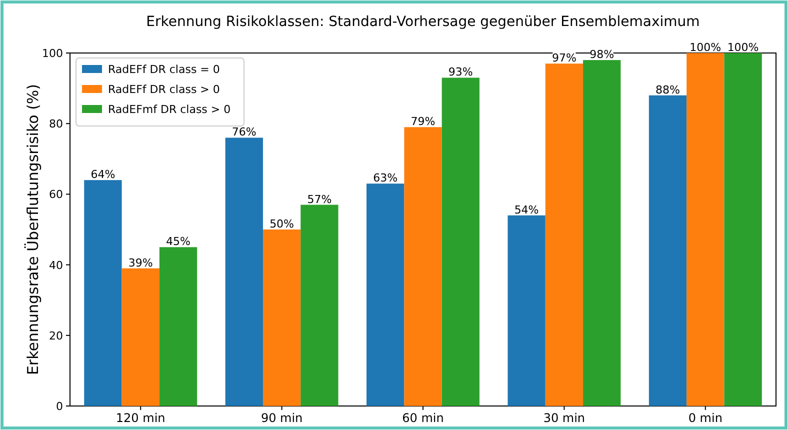 The width and height of the screenshot is (788, 430). I want to click on legend-label: RadEFf DR class = 0, so click(164, 69).